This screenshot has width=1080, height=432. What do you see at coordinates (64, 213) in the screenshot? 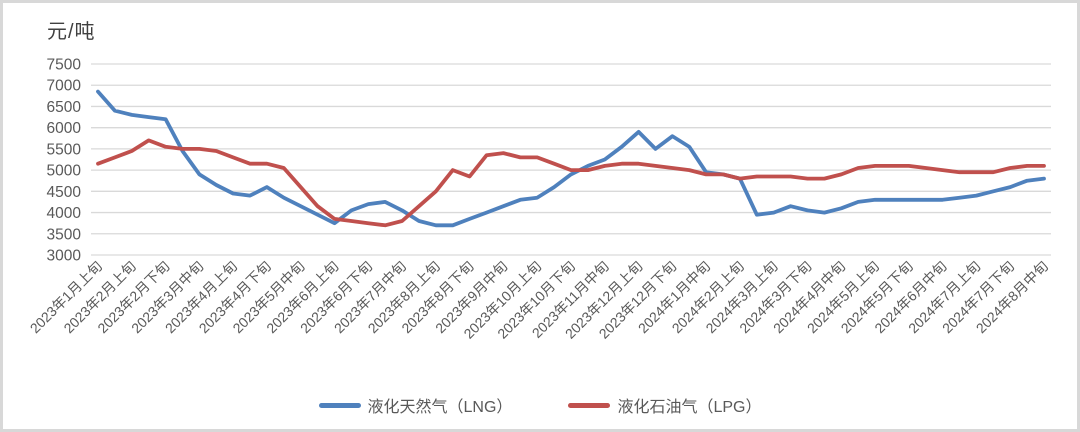
I see `y-axis-tick-label: 4000` at bounding box center [64, 213].